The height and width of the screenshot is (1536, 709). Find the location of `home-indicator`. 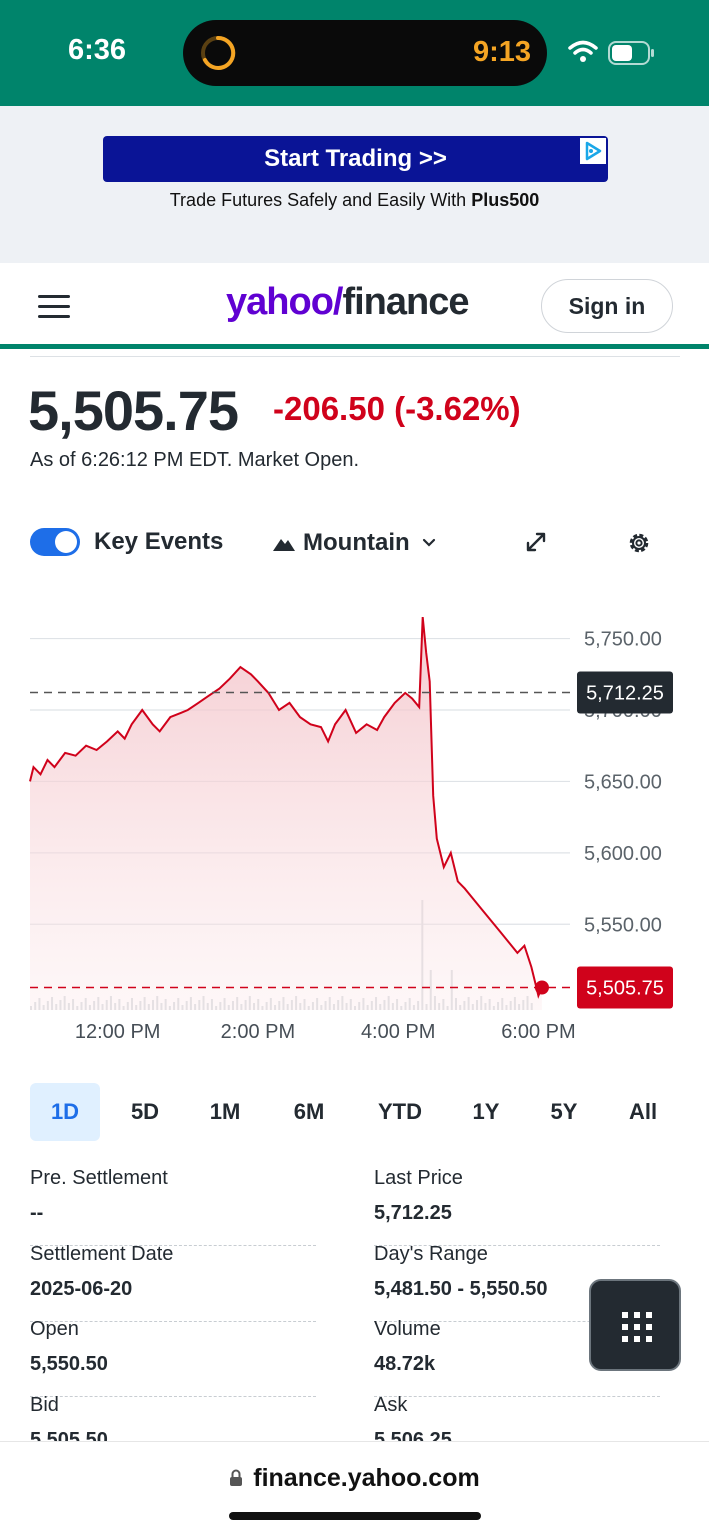

home-indicator is located at coordinates (355, 1516).